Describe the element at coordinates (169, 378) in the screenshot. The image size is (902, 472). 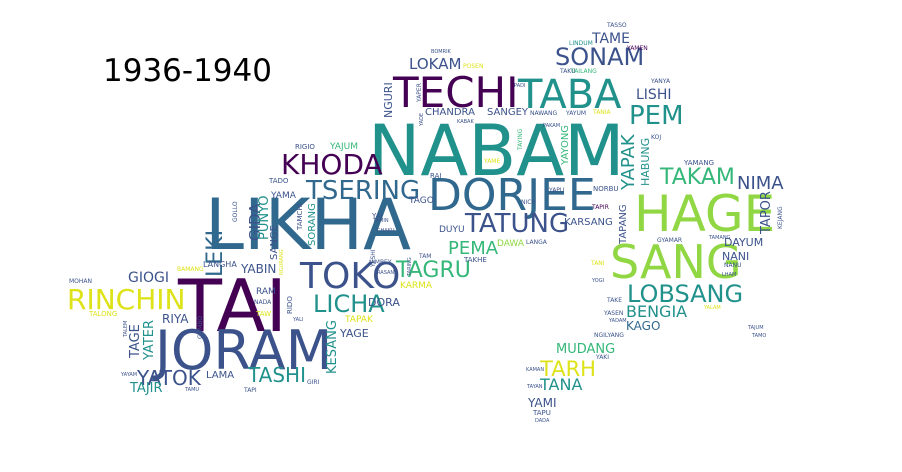
I see `word-cloud-word: YATOK` at that location.